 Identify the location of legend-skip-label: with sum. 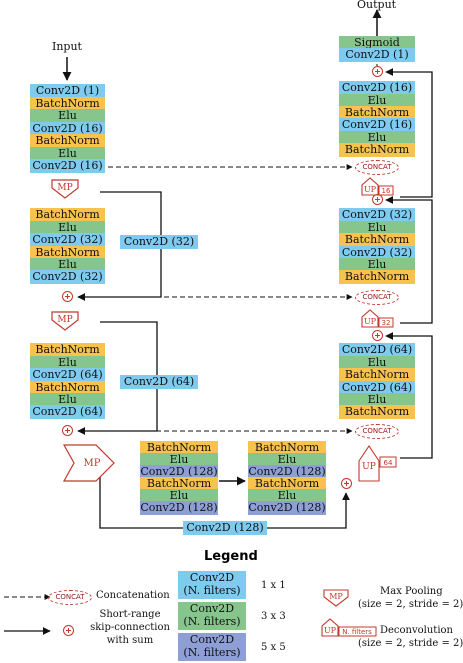
(130, 640).